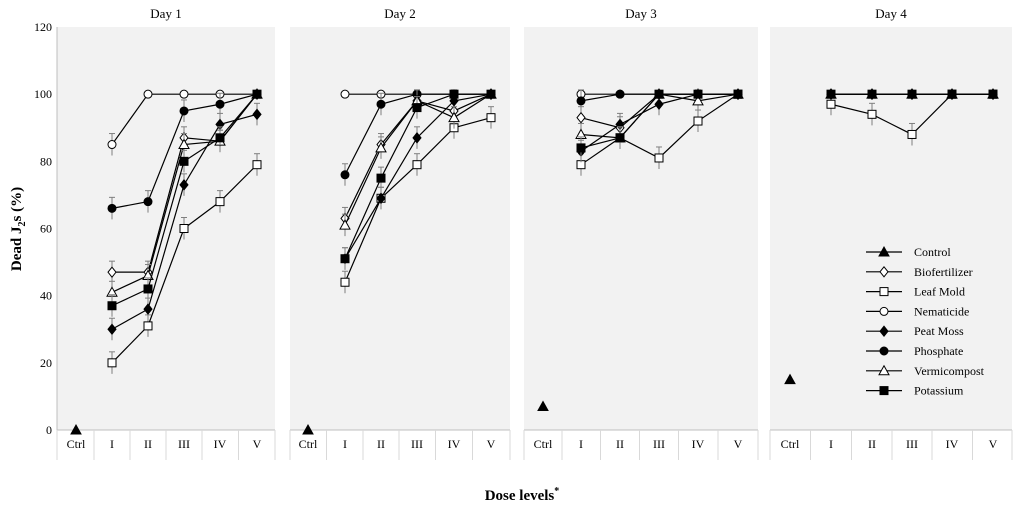 Image resolution: width=1017 pixels, height=508 pixels. Describe the element at coordinates (917, 311) in the screenshot. I see `legend-item-nematicide: Nematicide` at that location.